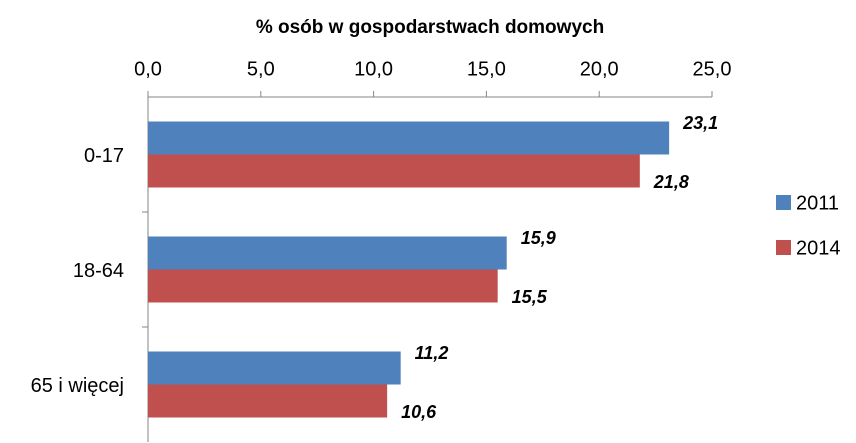 This screenshot has height=443, width=856. I want to click on x-tick-label: 20,0, so click(599, 69).